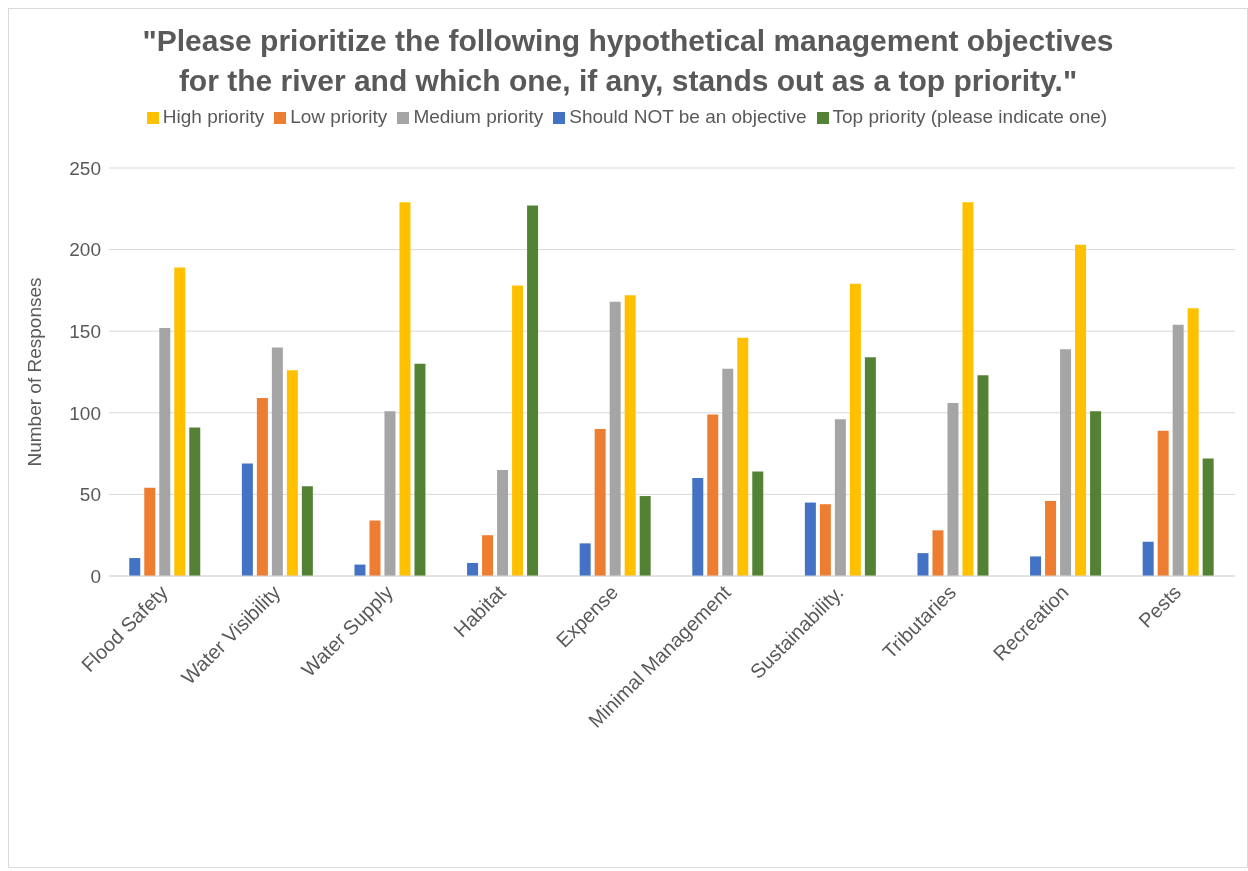 The width and height of the screenshot is (1248, 871). I want to click on legend-label: High priority, so click(213, 116).